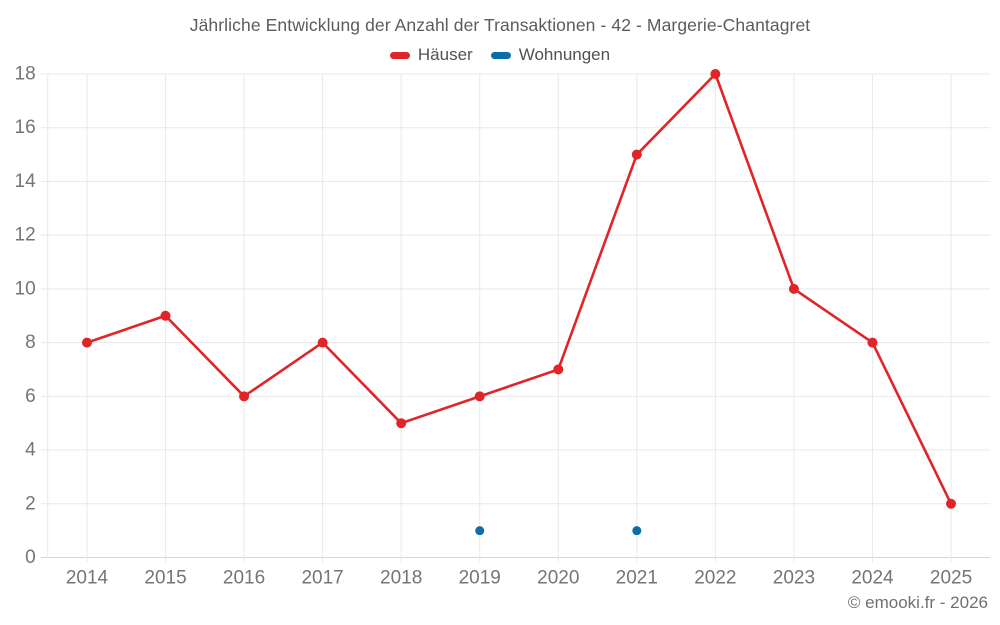  What do you see at coordinates (917, 602) in the screenshot?
I see `copyright-credit: © emooki.fr - 2026` at bounding box center [917, 602].